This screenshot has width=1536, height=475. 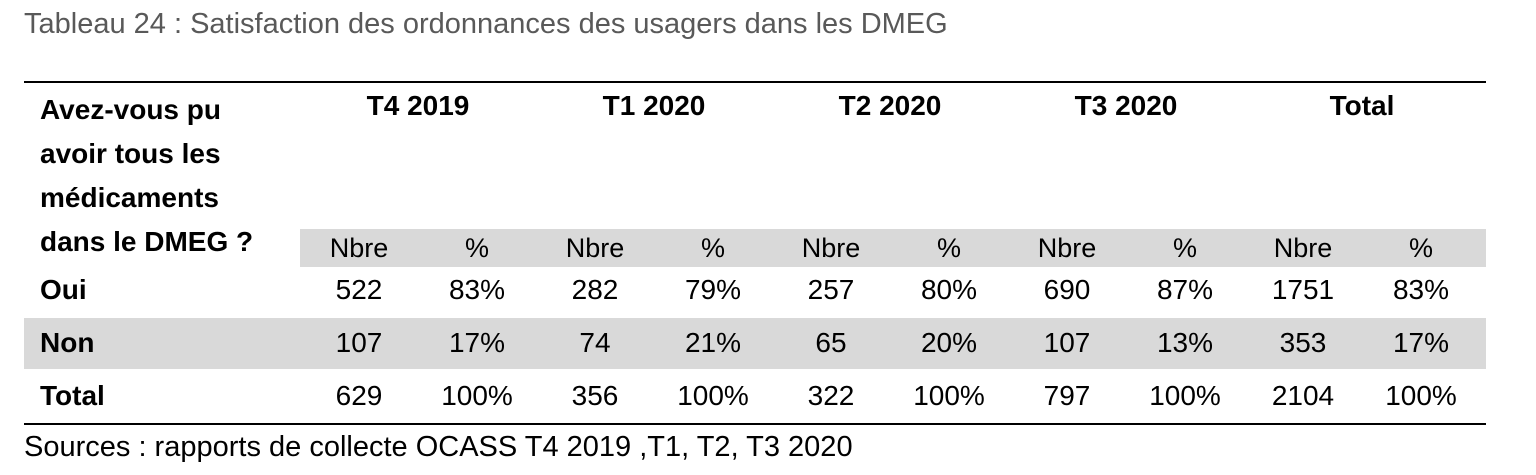 I want to click on table-cell: 87%, so click(x=1185, y=289).